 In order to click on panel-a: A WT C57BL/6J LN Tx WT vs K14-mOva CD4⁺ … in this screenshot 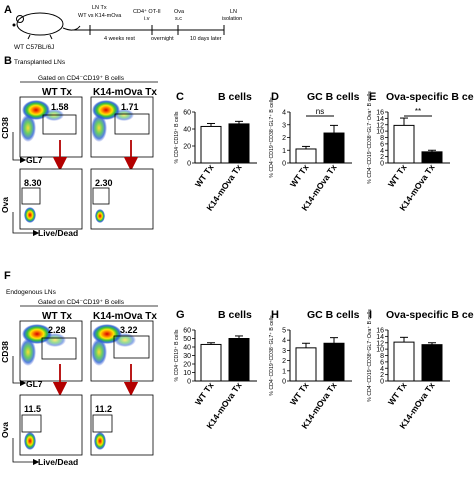, I will do `click(123, 27)`.